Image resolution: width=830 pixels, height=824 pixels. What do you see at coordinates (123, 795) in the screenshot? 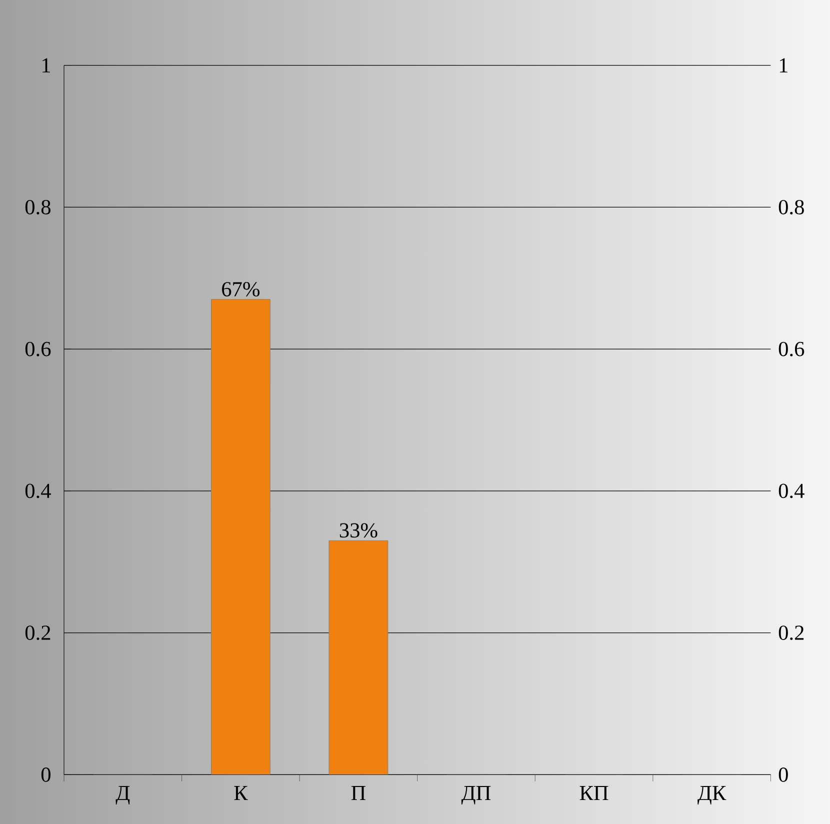
I see `x-tick-label: Д` at bounding box center [123, 795].